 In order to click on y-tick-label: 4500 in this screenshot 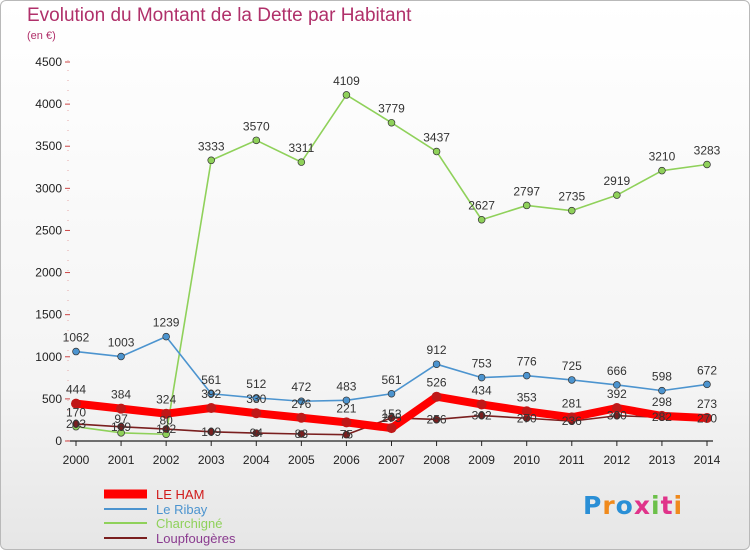, I will do `click(48, 62)`.